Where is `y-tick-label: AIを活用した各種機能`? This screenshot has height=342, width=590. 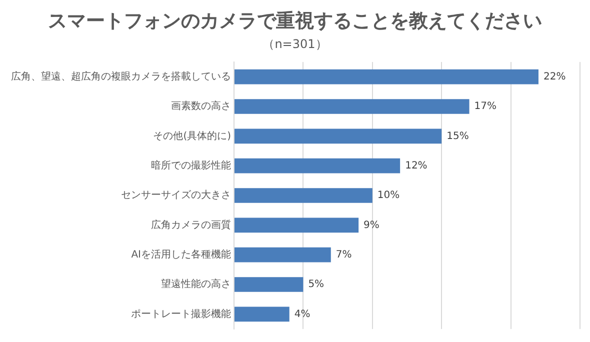
y-tick-label: AIを活用した各種機能 is located at coordinates (181, 254).